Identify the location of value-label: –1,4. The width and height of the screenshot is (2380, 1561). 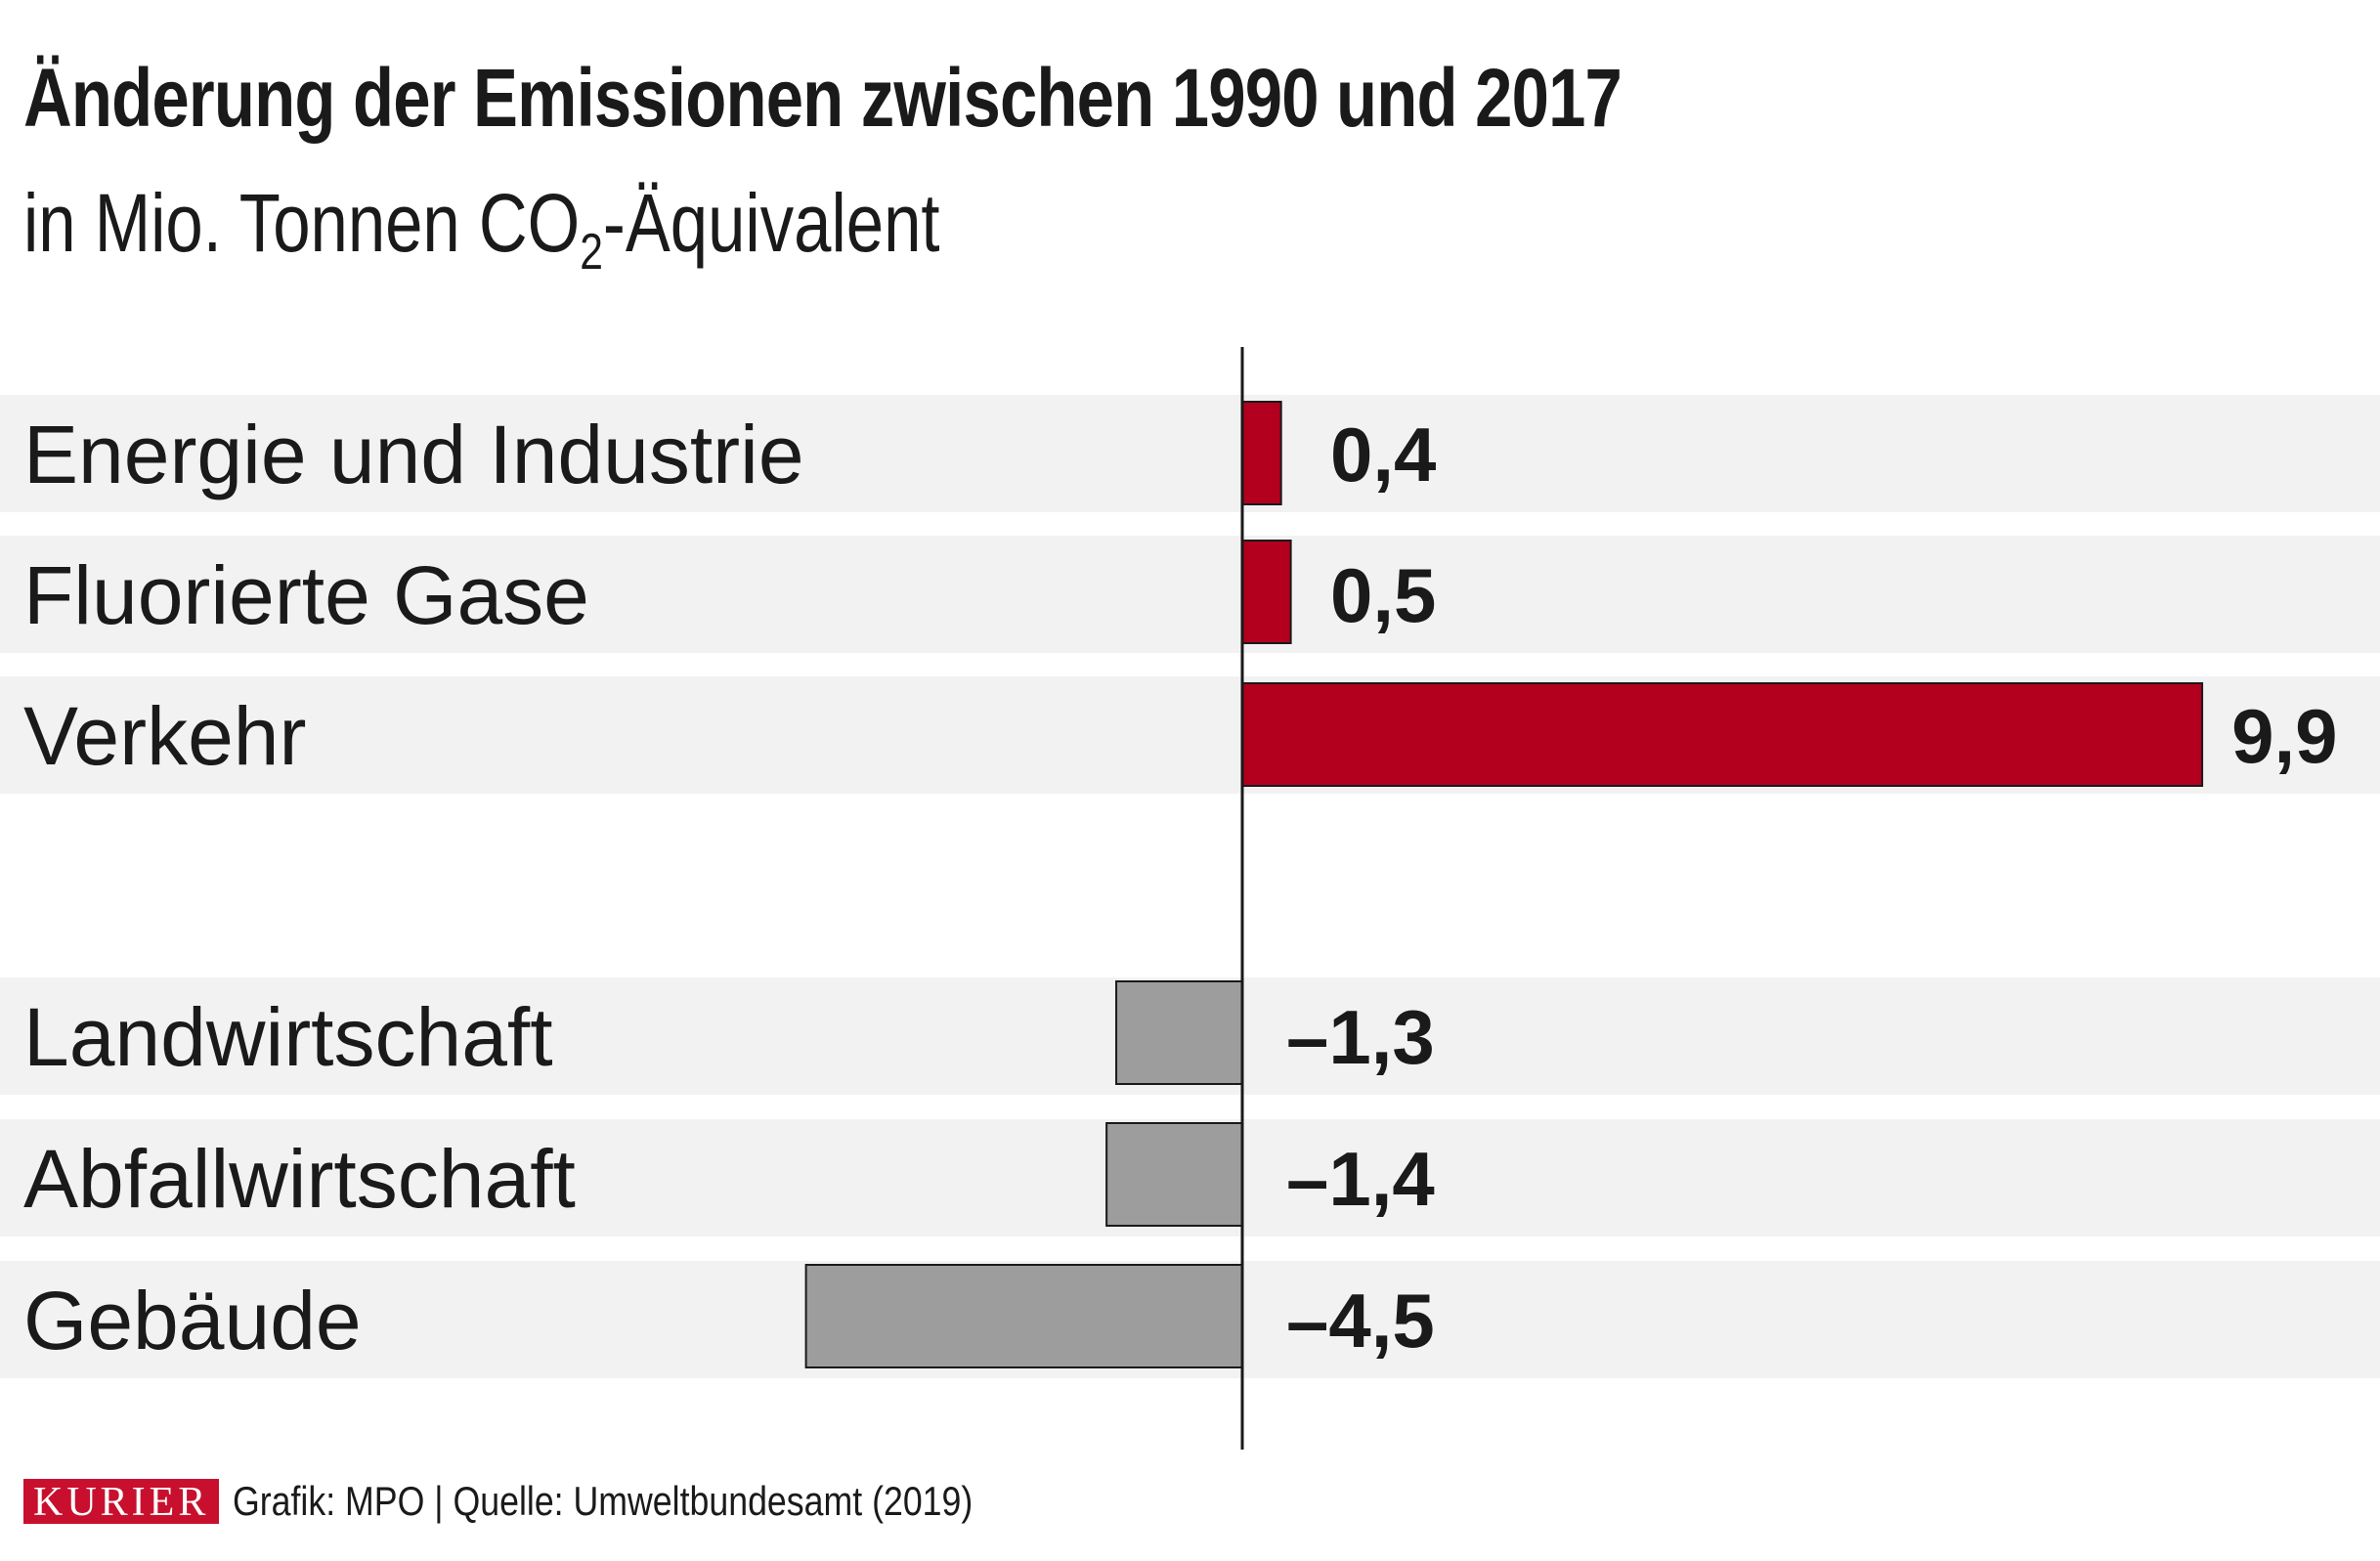
(1360, 1179).